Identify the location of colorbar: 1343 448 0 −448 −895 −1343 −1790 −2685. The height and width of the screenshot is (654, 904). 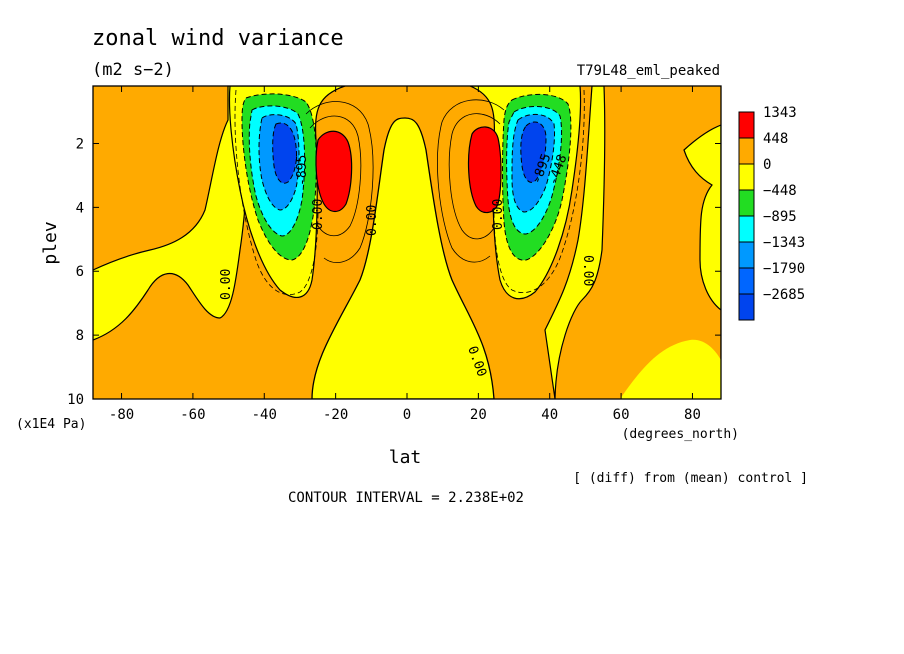
(771, 213).